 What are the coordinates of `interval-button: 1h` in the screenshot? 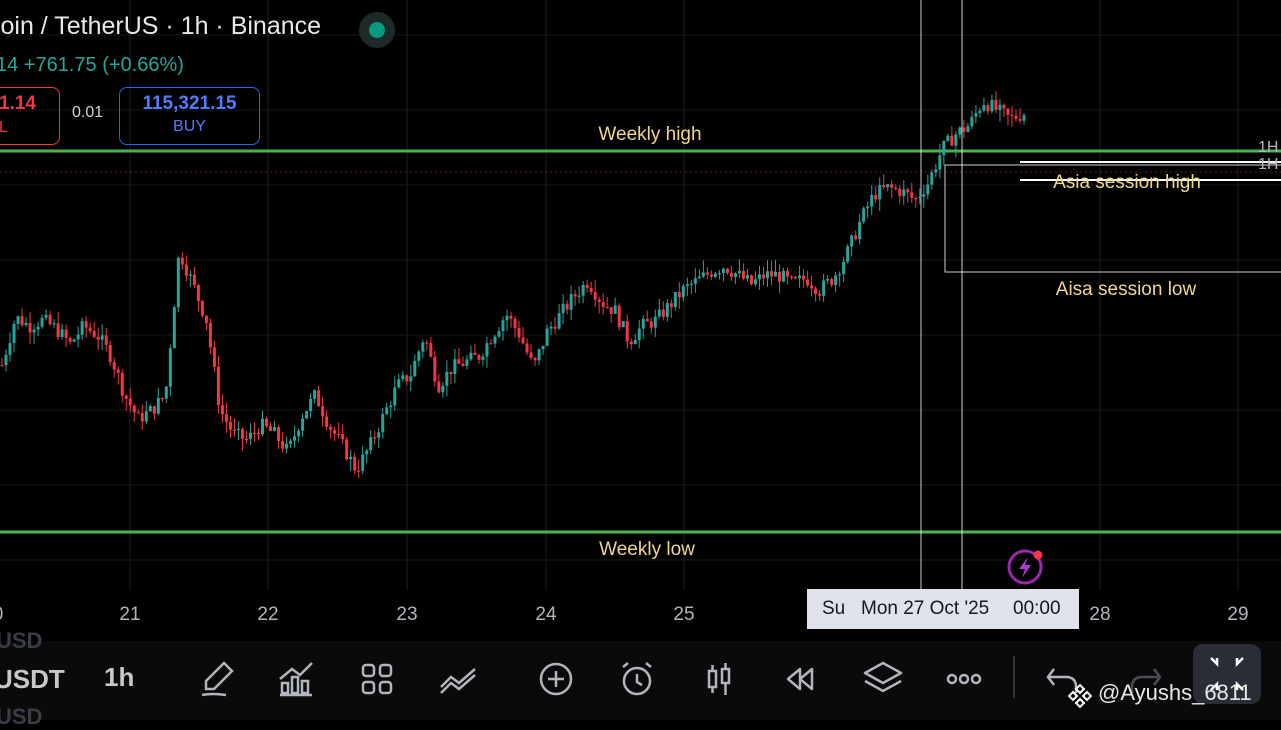 It's located at (119, 677).